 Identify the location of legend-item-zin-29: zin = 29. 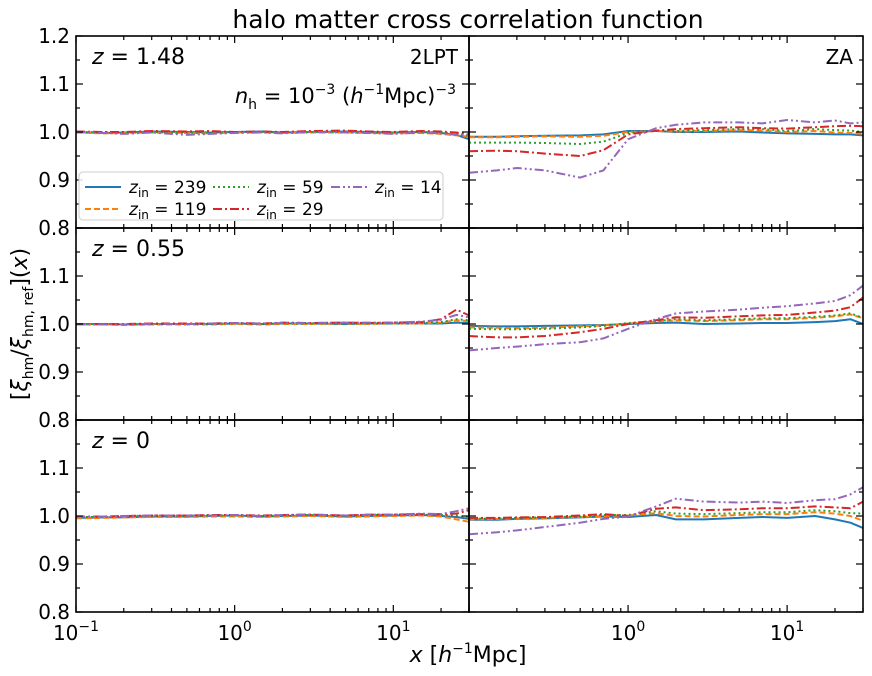
(268, 211).